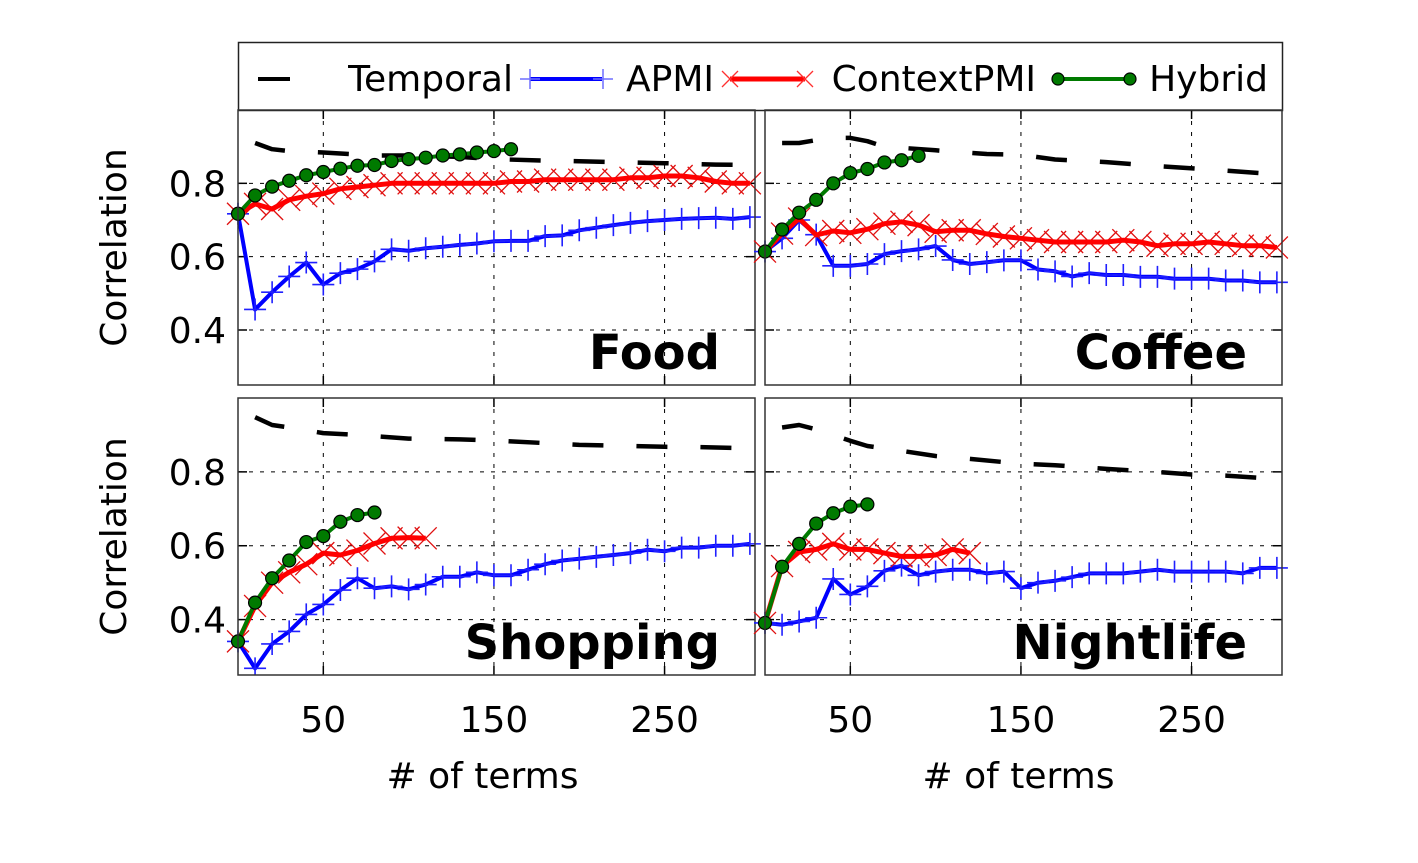 The image size is (1418, 863). I want to click on y-tick-label: 0.4, so click(197, 331).